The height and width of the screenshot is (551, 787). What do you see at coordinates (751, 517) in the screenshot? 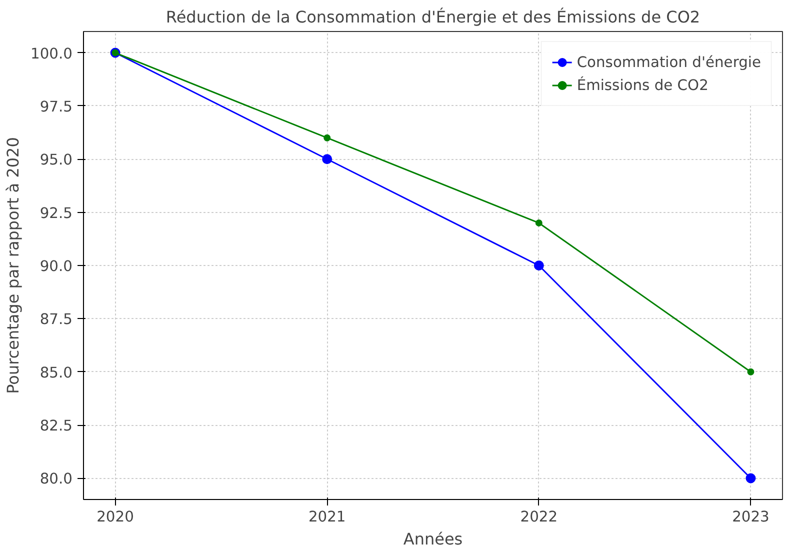
I see `x-tick-label: 2023` at bounding box center [751, 517].